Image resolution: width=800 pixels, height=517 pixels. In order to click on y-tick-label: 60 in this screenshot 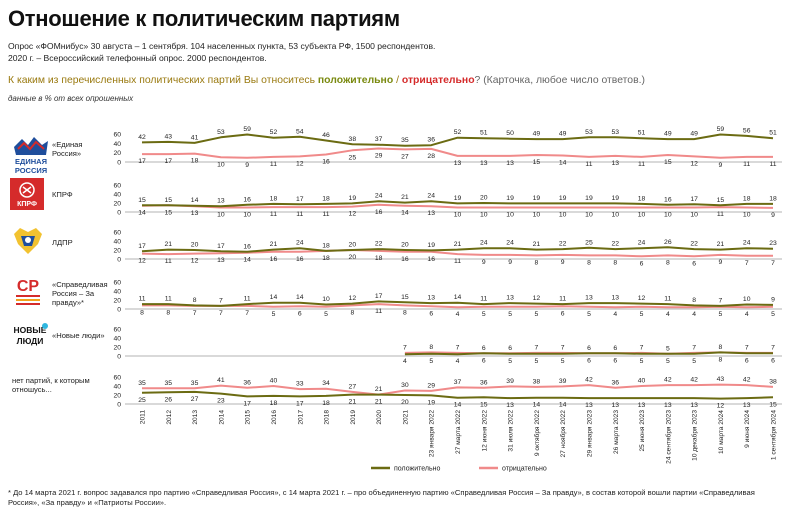, I will do `click(117, 330)`.